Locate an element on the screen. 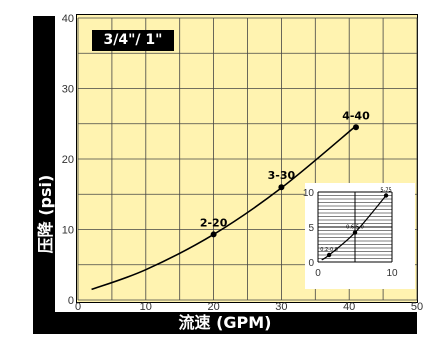  x-tick-label: 0 is located at coordinates (78, 307).